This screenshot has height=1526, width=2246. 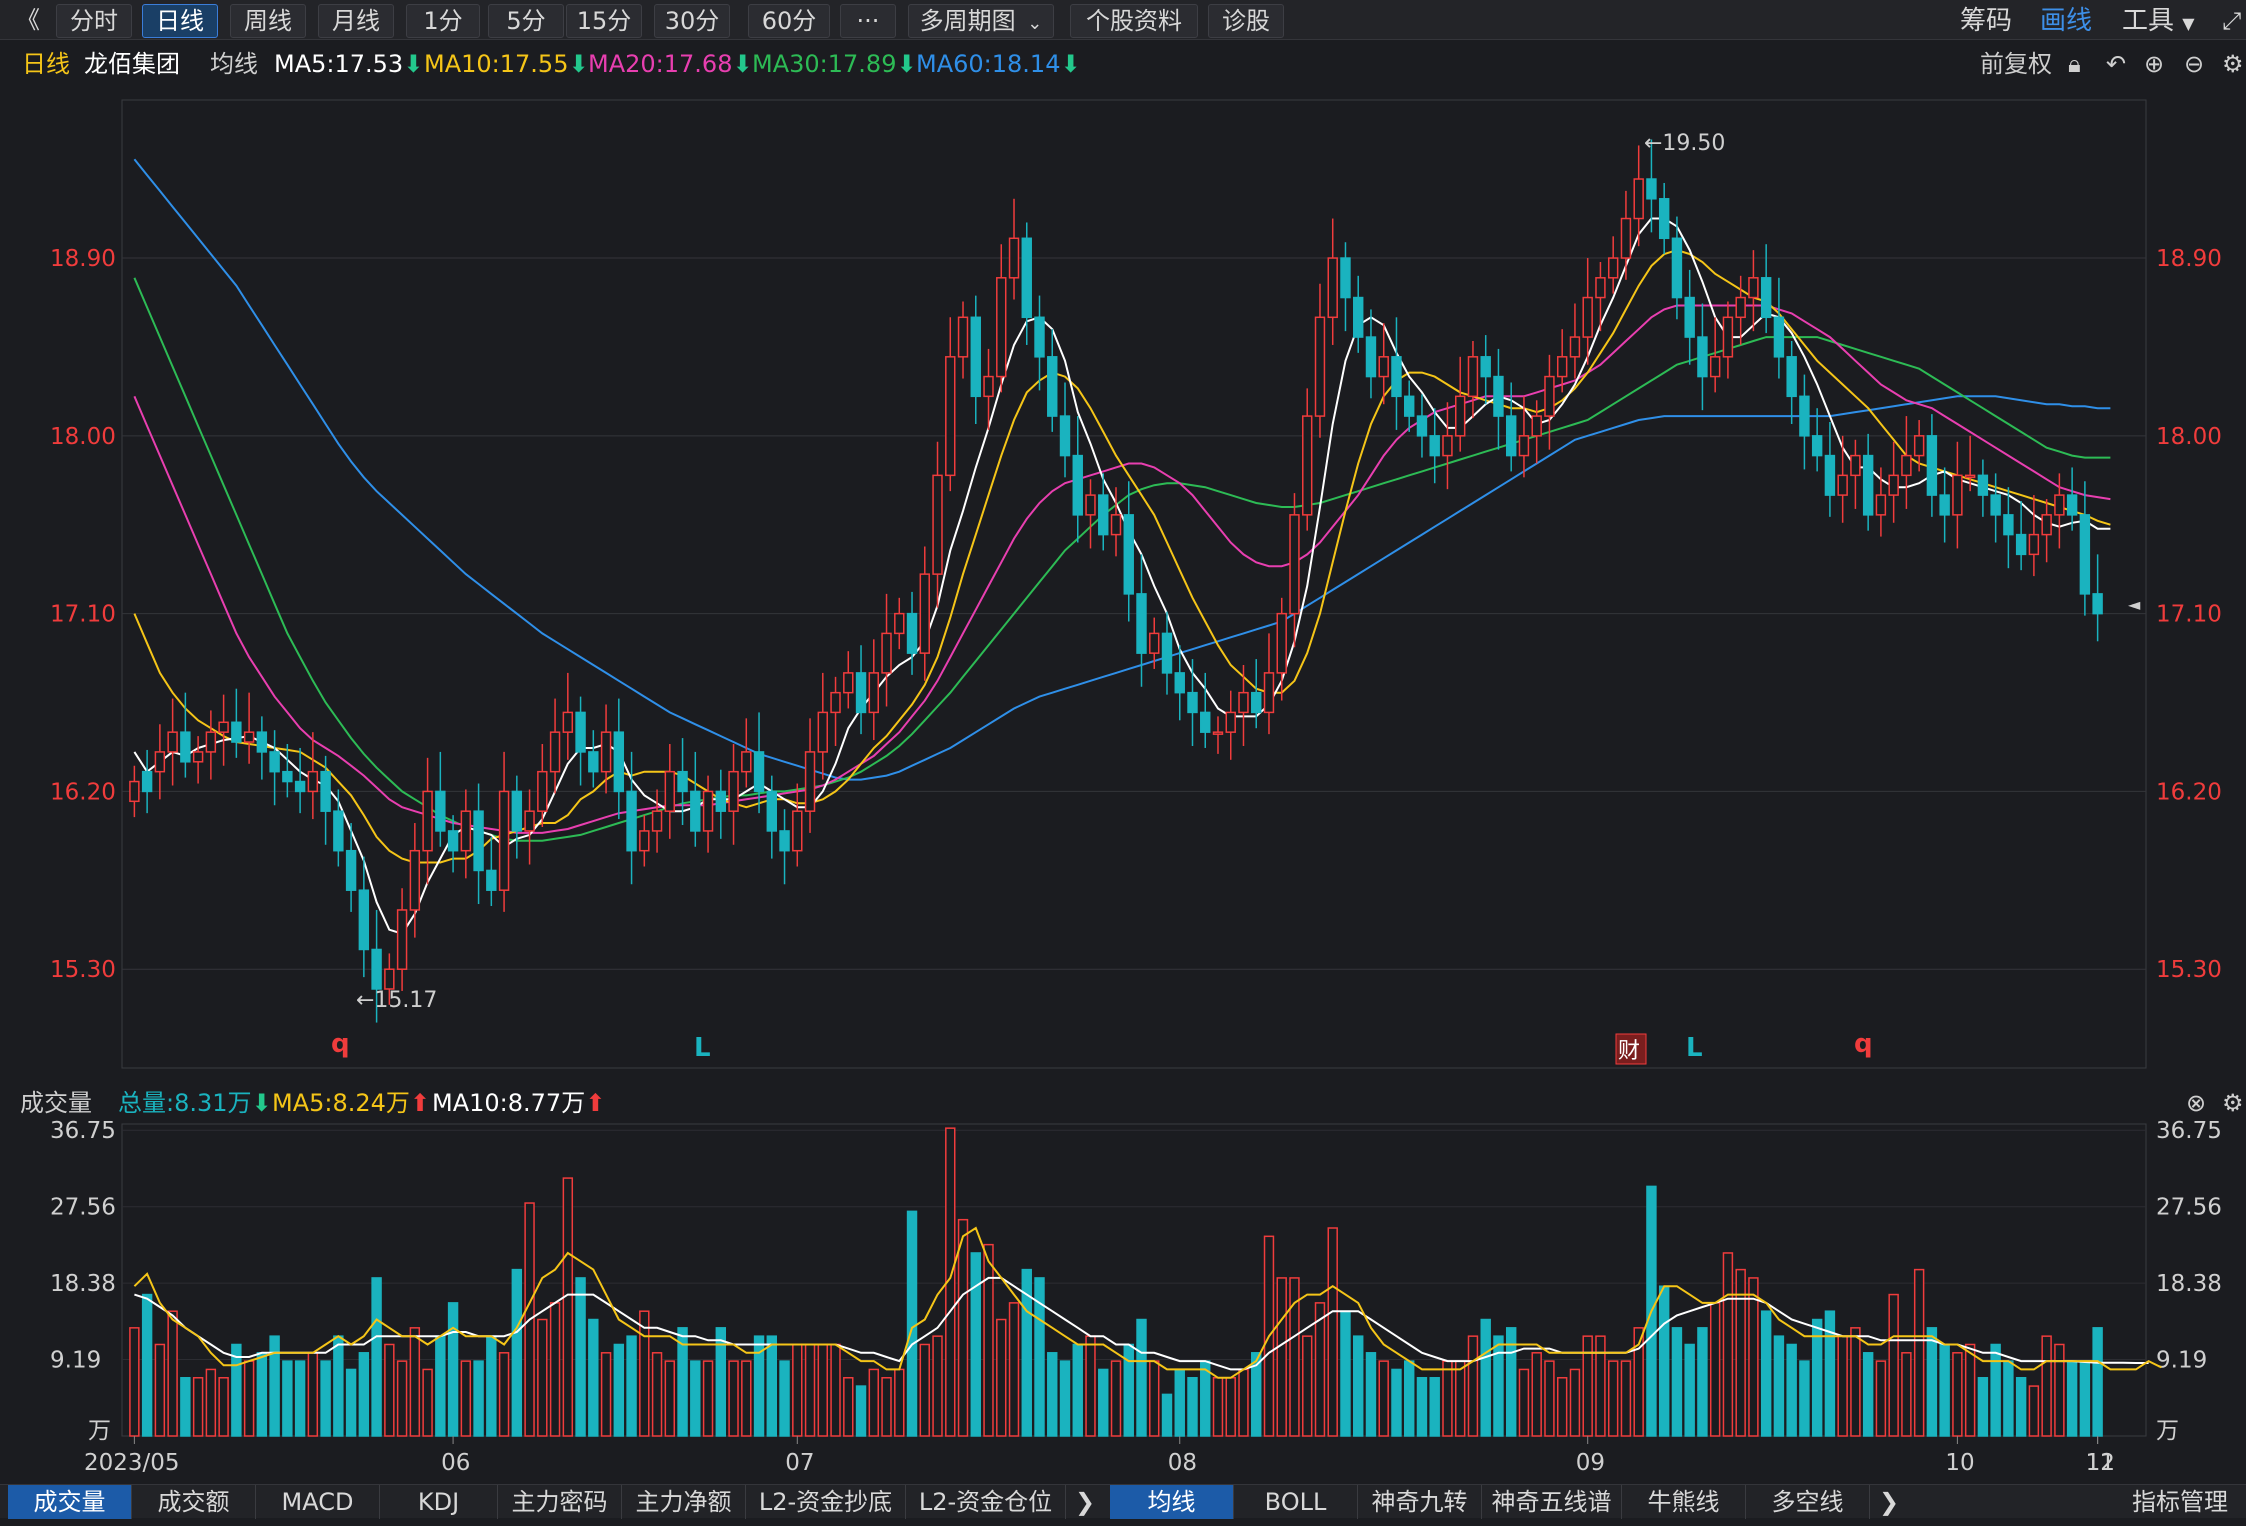 What do you see at coordinates (560, 1502) in the screenshot?
I see `tab-main-code: 主力密码` at bounding box center [560, 1502].